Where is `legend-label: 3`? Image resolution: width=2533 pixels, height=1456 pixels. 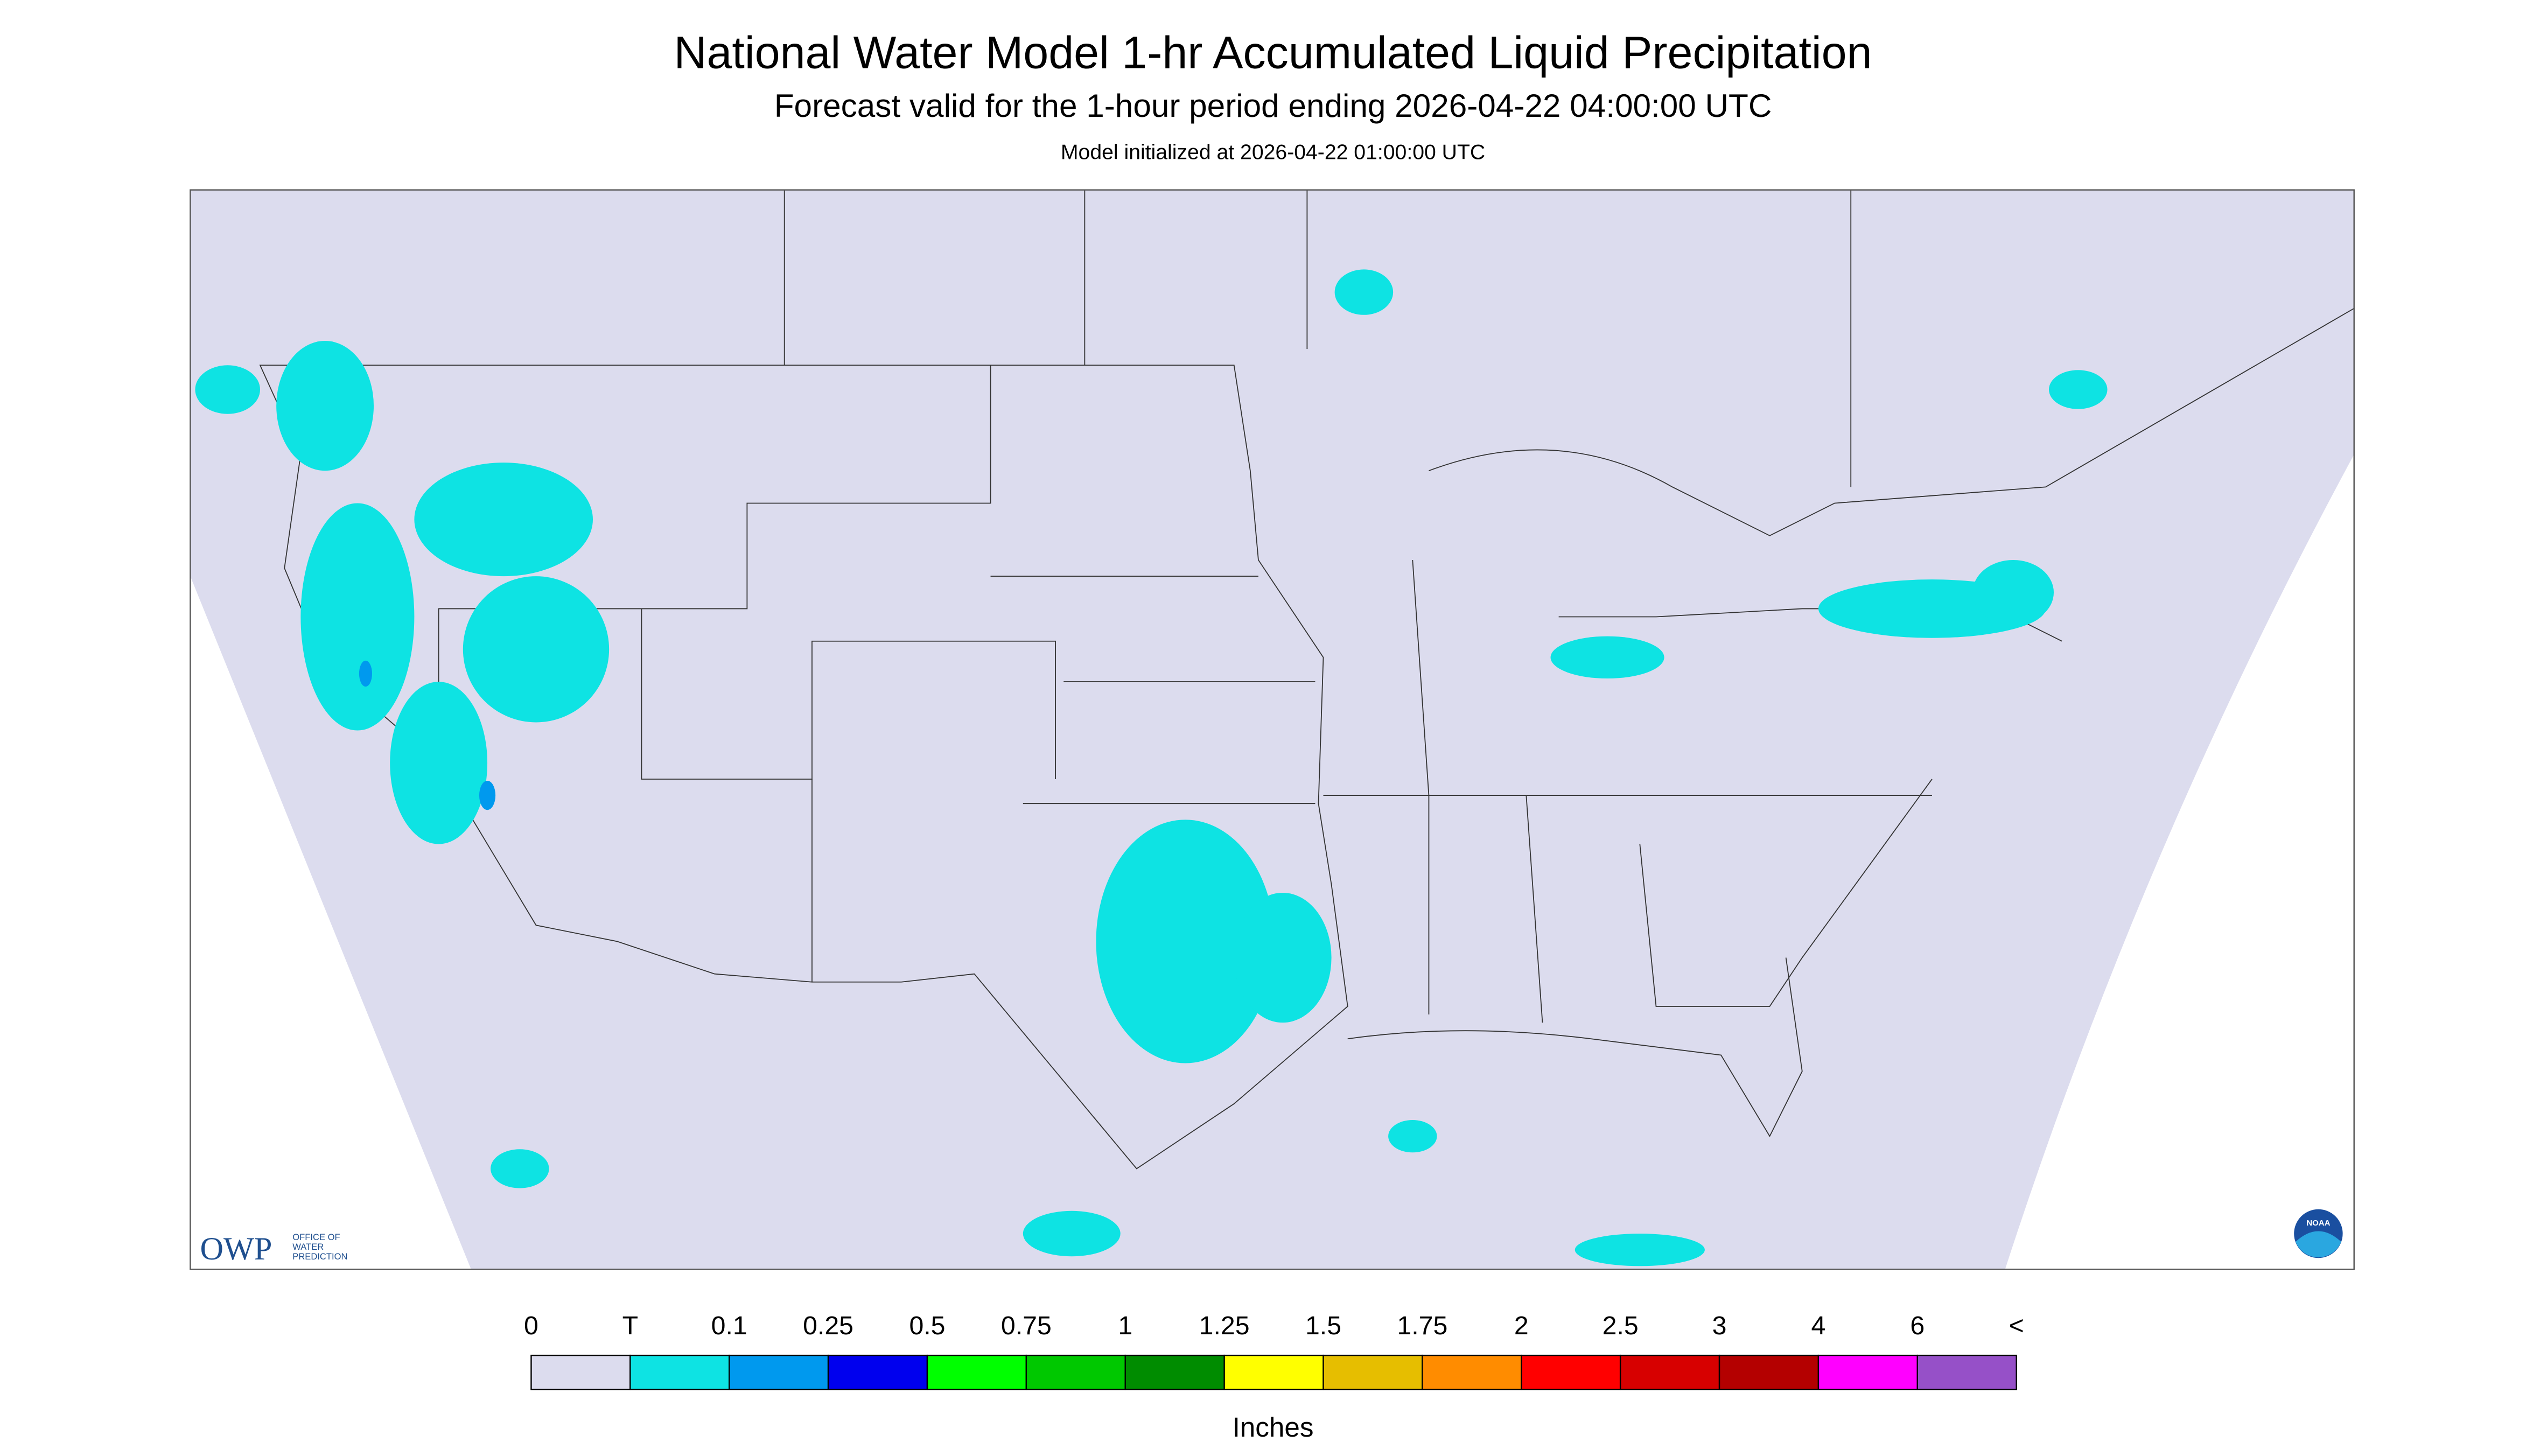
legend-label: 3 is located at coordinates (1719, 1325).